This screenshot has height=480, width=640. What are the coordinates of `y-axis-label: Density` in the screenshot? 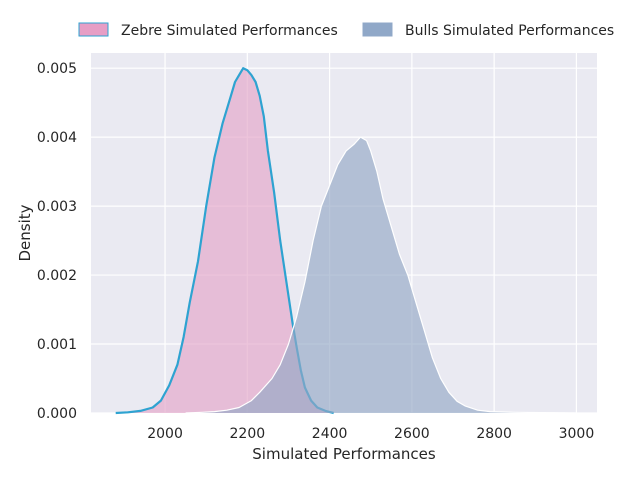 It's located at (25, 232).